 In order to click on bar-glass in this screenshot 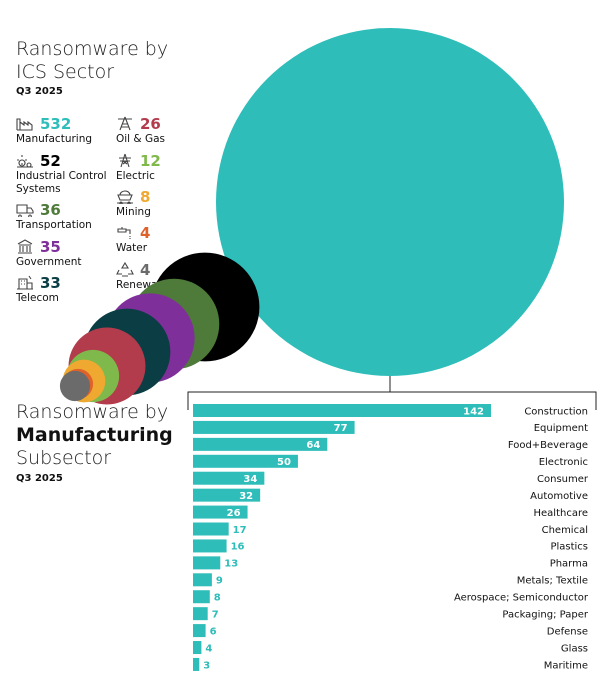, I will do `click(197, 648)`.